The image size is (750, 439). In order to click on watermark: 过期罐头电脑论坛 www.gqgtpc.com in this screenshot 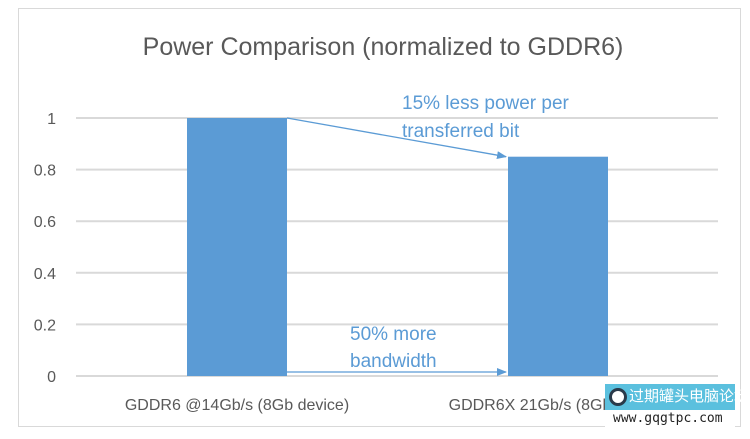, I will do `click(677, 405)`.